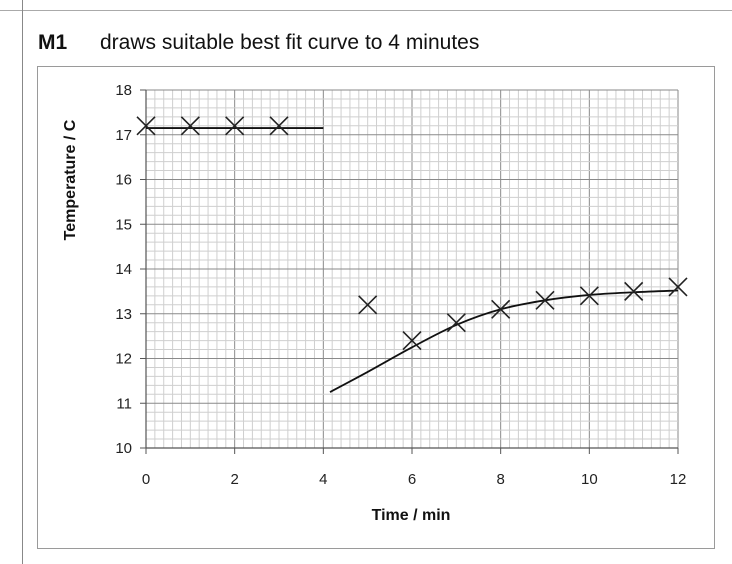 This screenshot has height=564, width=732. Describe the element at coordinates (411, 515) in the screenshot. I see `x-axis-label: Time / min` at that location.